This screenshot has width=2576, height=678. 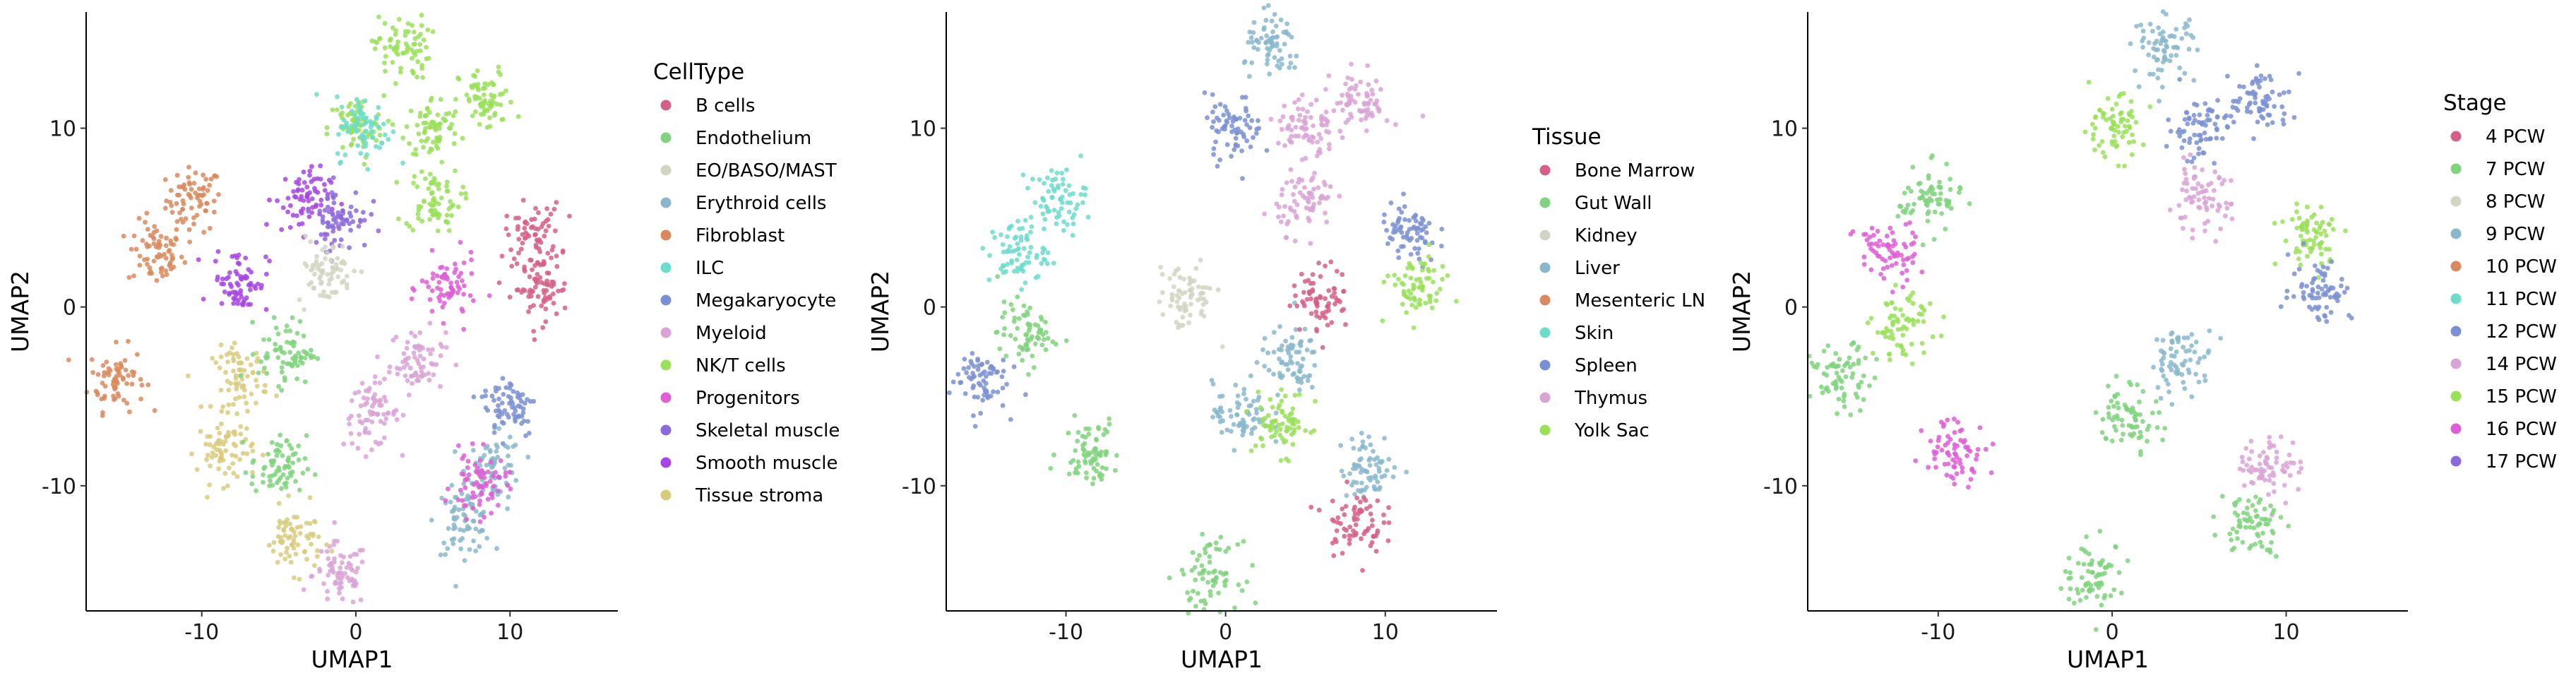 What do you see at coordinates (2108, 659) in the screenshot?
I see `x-axis-title: UMAP1` at bounding box center [2108, 659].